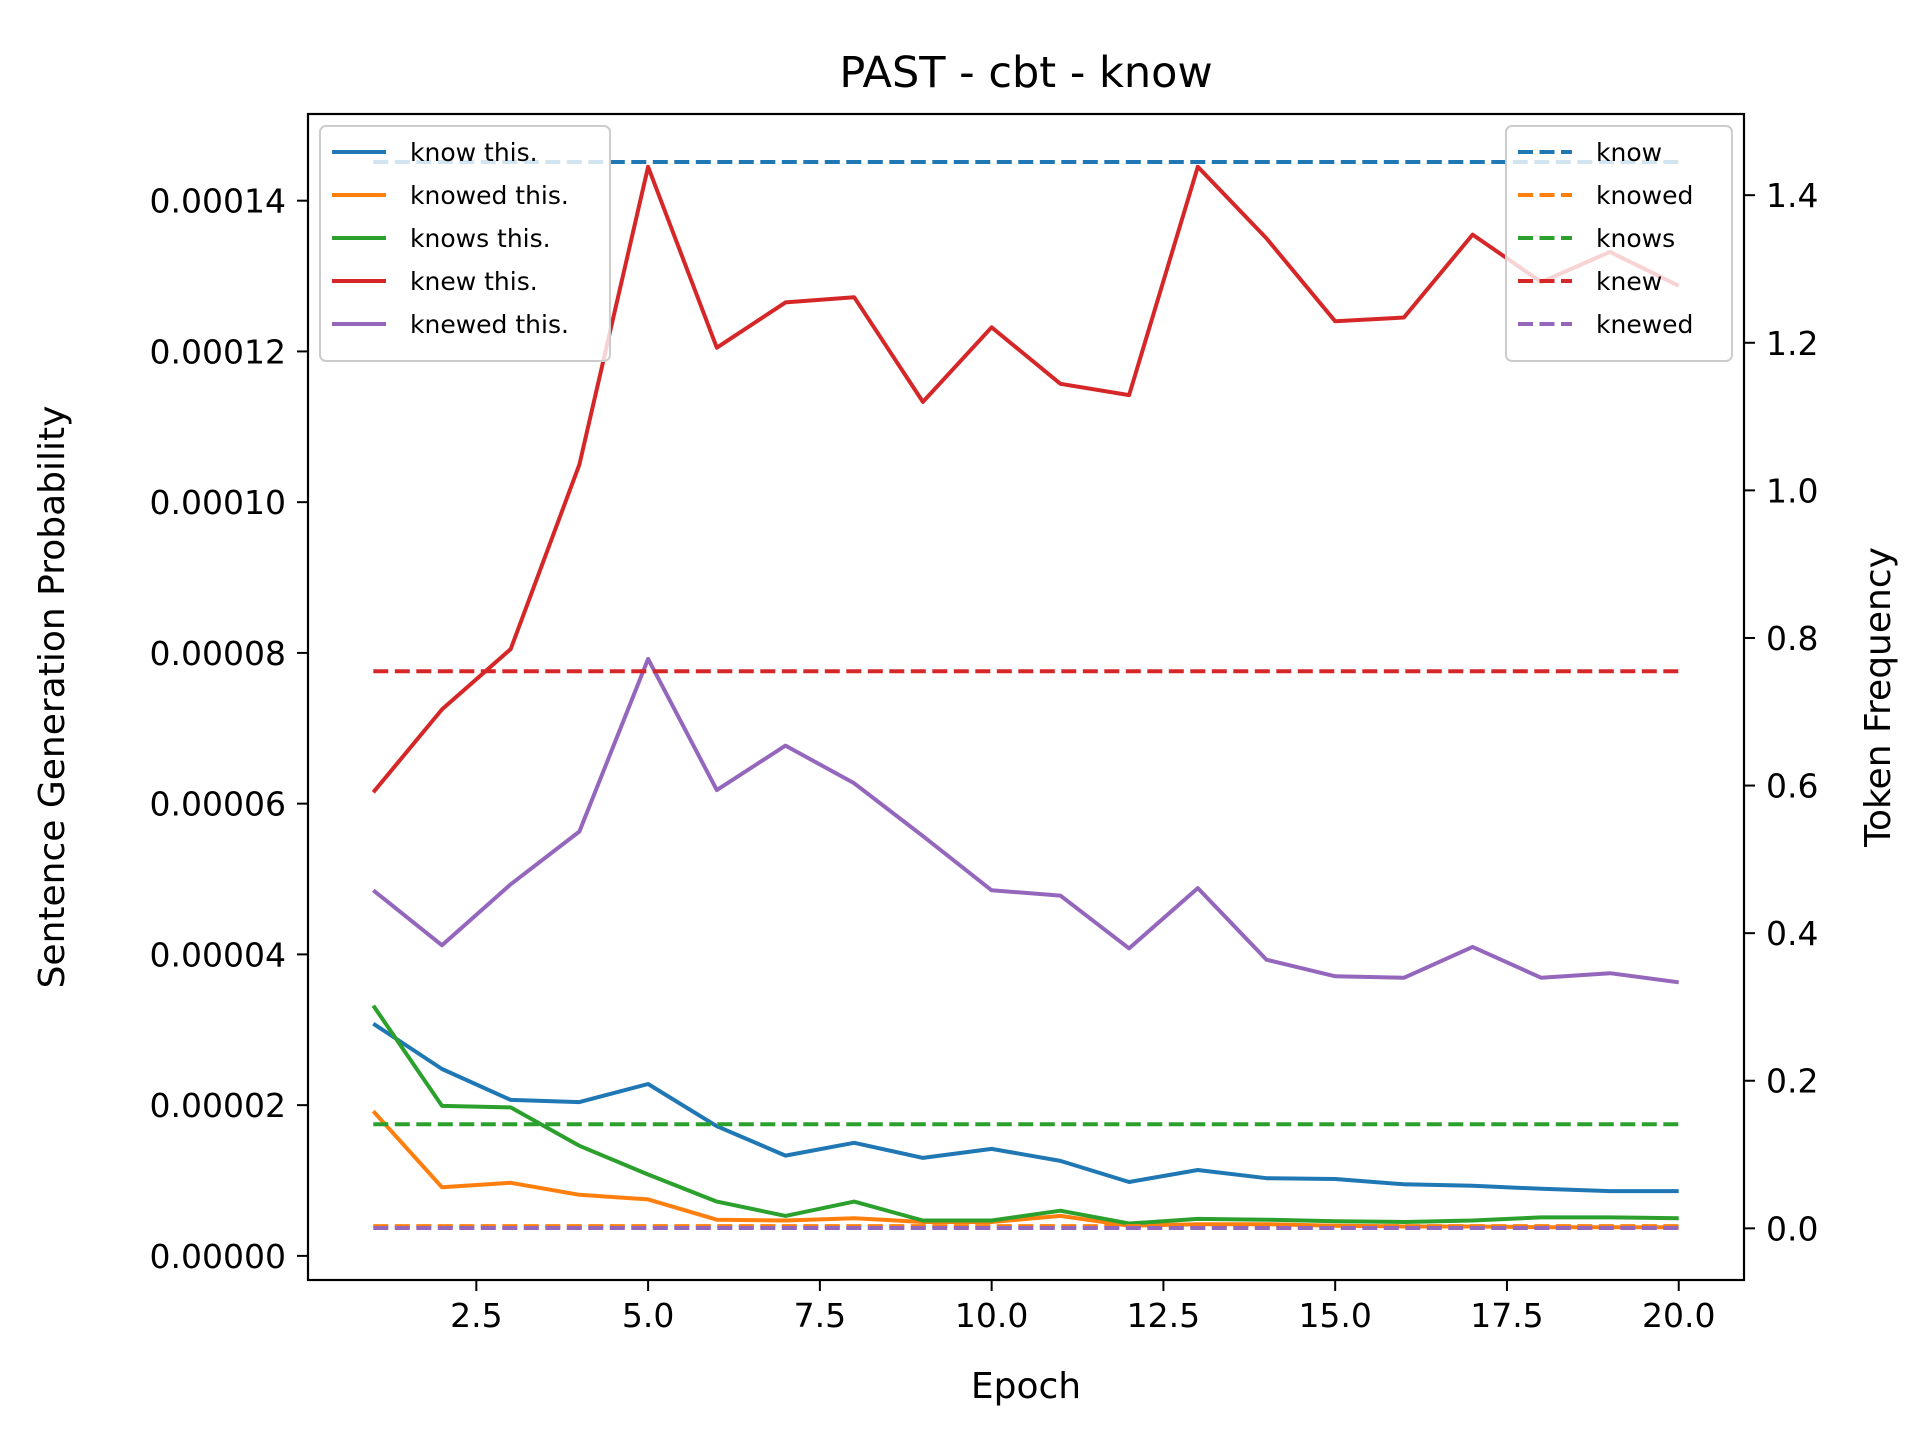 Image resolution: width=1920 pixels, height=1440 pixels. I want to click on y2-tick-label: 0.8, so click(1792, 638).